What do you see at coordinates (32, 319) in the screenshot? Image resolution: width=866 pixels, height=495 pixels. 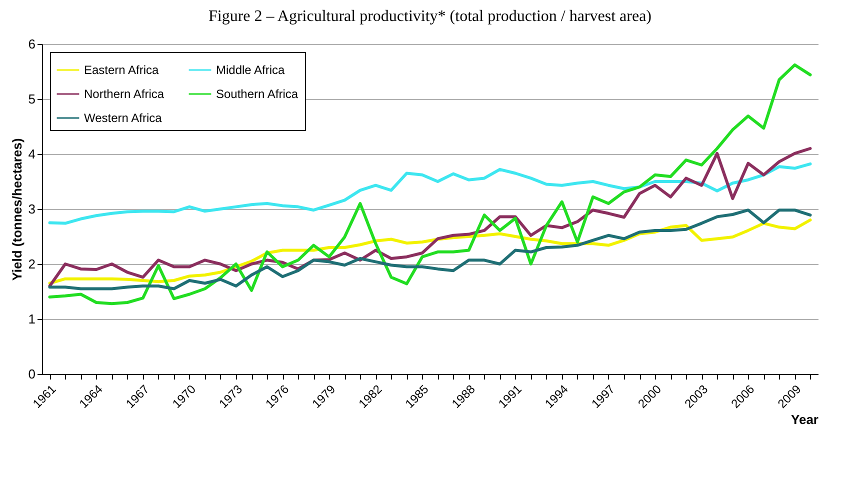 I see `y-tick-label: 1` at bounding box center [32, 319].